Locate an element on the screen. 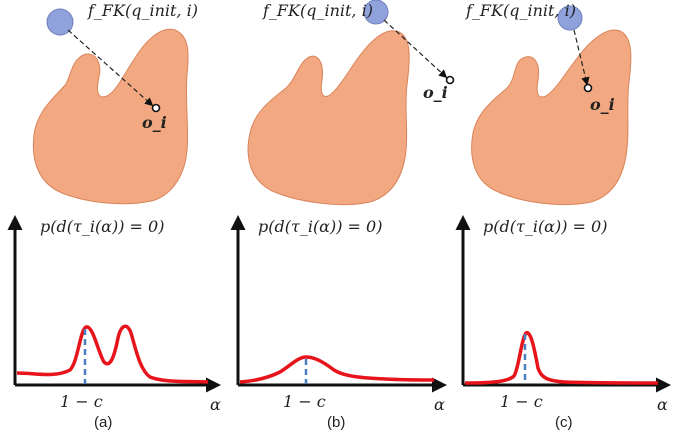  scene-b: f_FK(q_init, i) o_i is located at coordinates (351, 103).